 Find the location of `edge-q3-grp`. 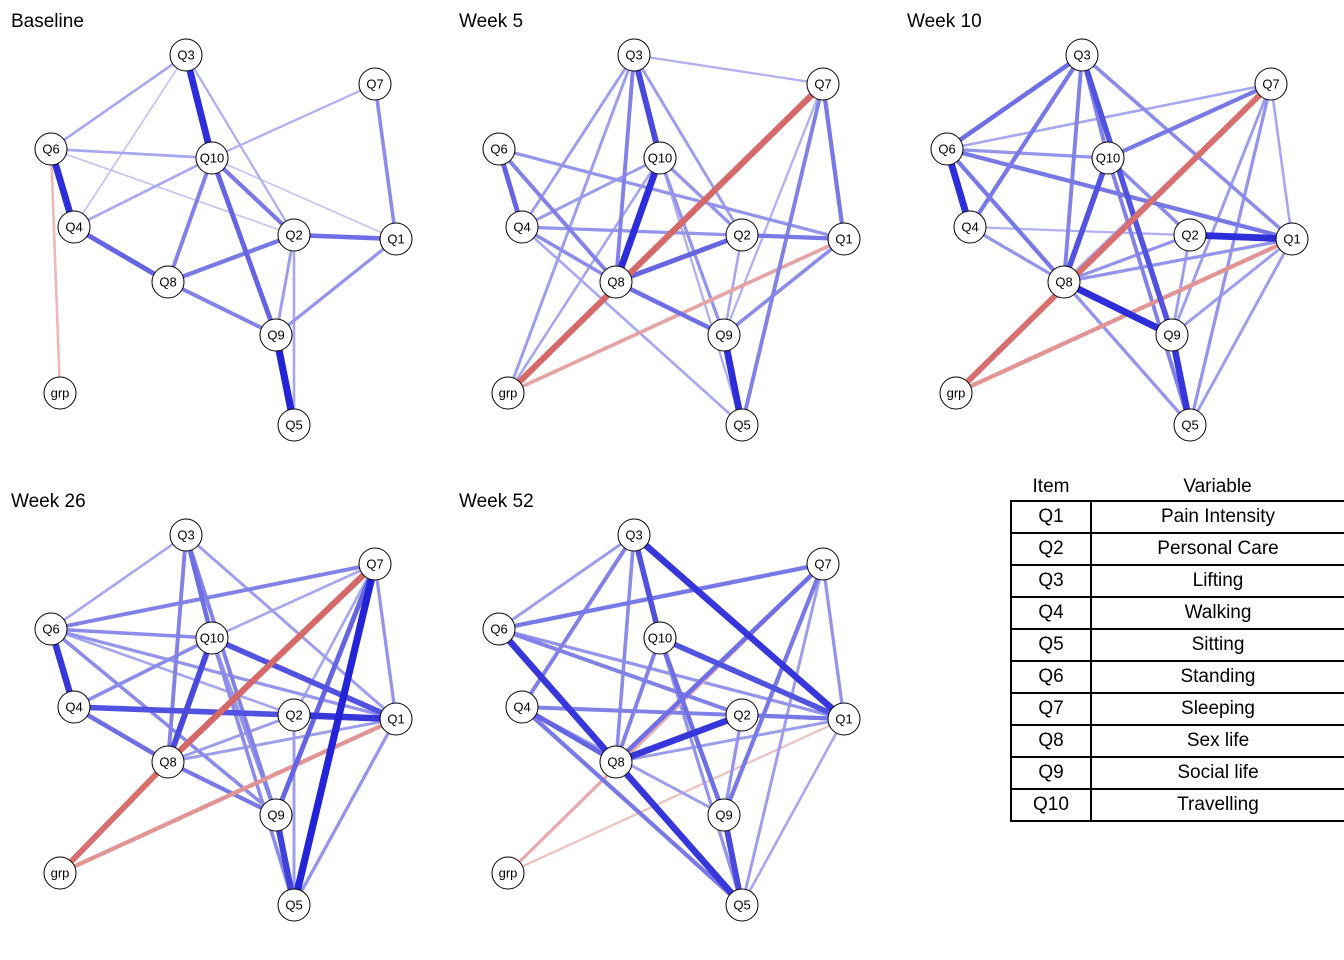

edge-q3-grp is located at coordinates (571, 224).